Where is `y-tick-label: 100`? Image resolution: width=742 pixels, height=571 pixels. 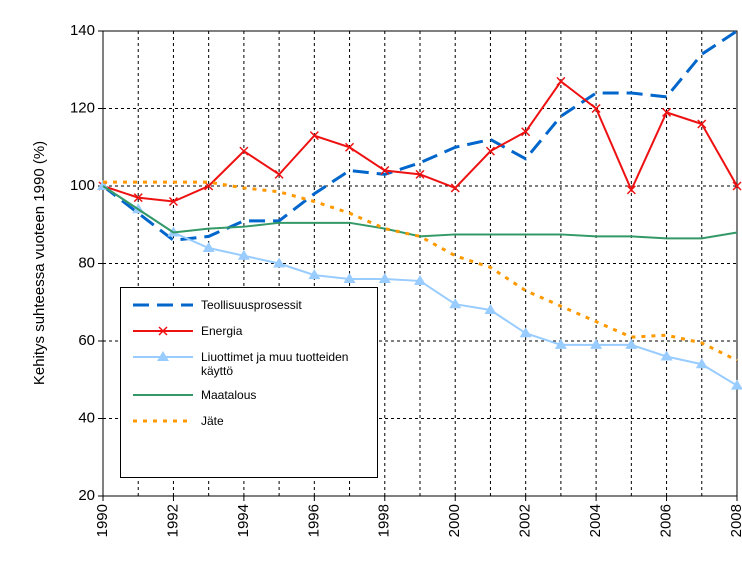
y-tick-label: 100 is located at coordinates (82, 185).